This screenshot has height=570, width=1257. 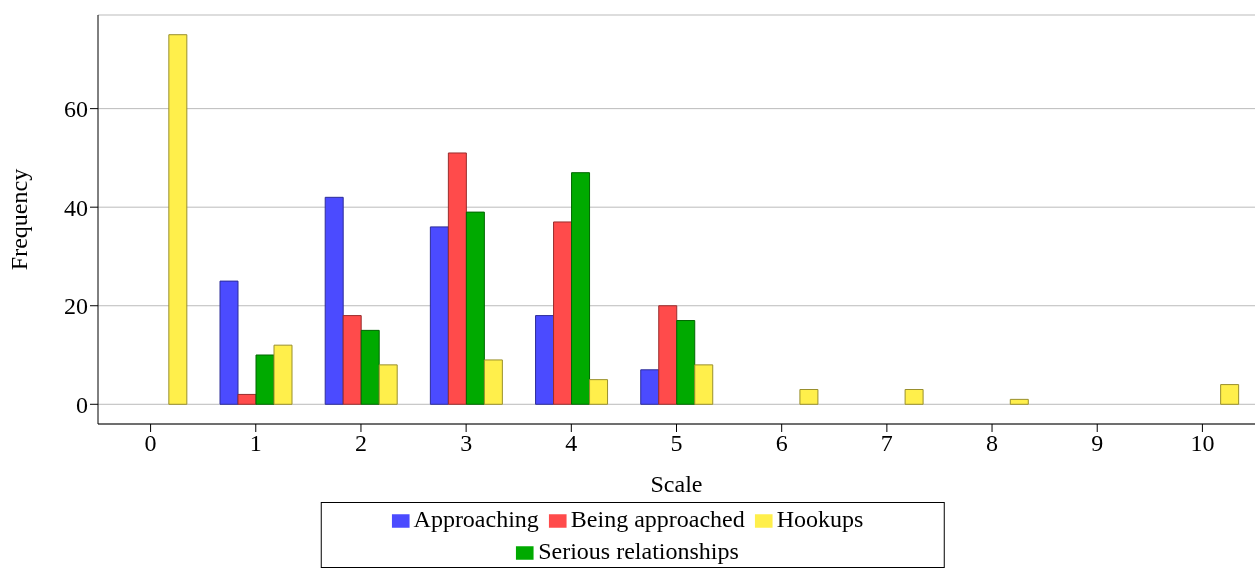 I want to click on x-tick-label: 1, so click(x=255, y=443).